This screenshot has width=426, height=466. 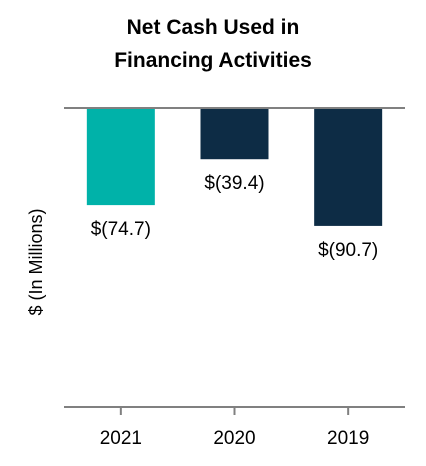 What do you see at coordinates (234, 183) in the screenshot?
I see `data-label-2020: $(39.4)` at bounding box center [234, 183].